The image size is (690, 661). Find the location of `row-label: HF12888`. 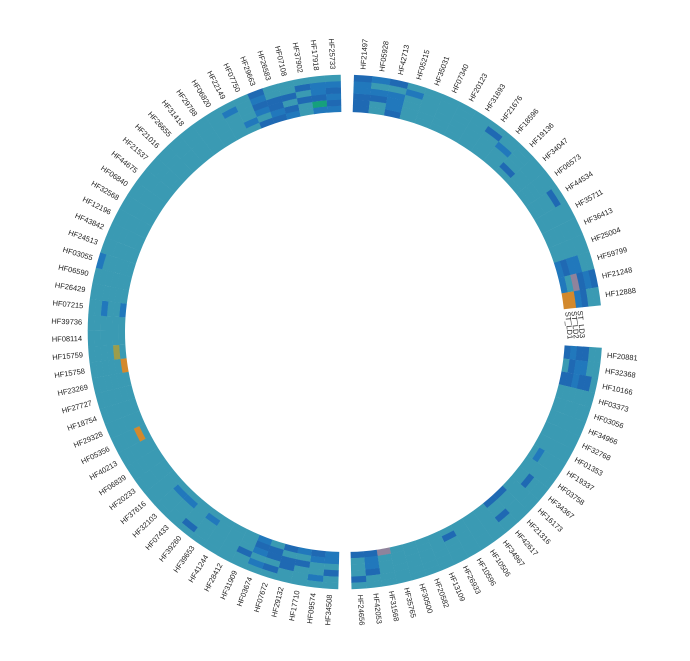

row-label: HF12888 is located at coordinates (621, 292).